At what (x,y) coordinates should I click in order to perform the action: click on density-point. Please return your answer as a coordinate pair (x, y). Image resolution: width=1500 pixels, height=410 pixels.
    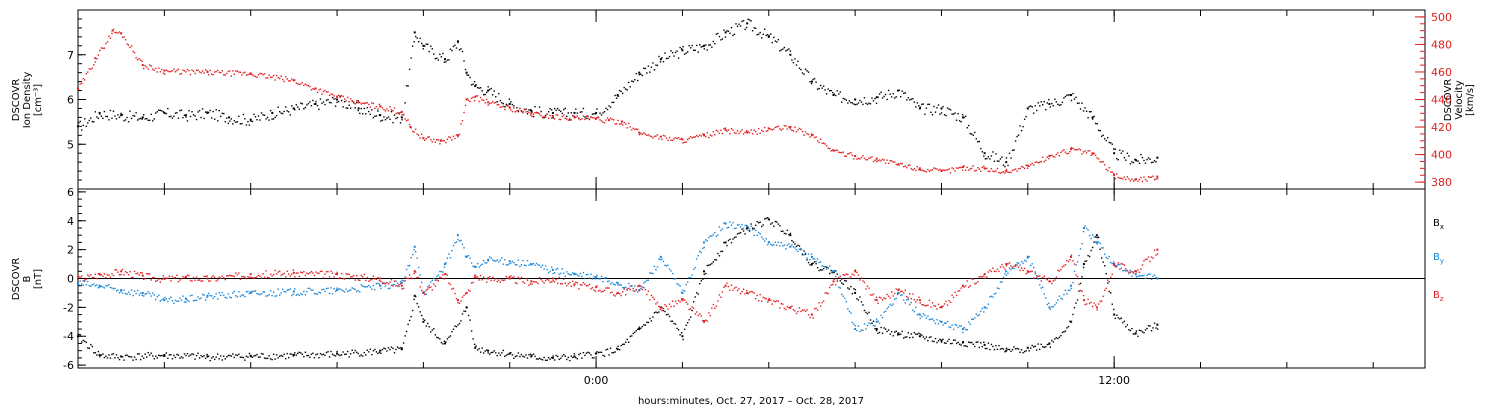
    Looking at the image, I should click on (121, 115).